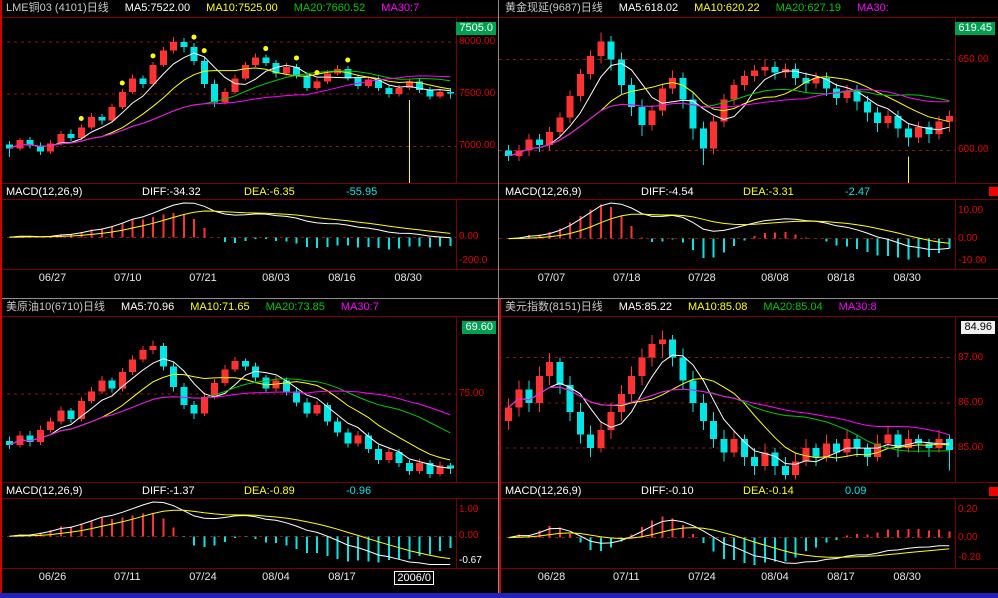 This screenshot has width=998, height=598. Describe the element at coordinates (968, 510) in the screenshot. I see `axis-label: 0.20` at that location.